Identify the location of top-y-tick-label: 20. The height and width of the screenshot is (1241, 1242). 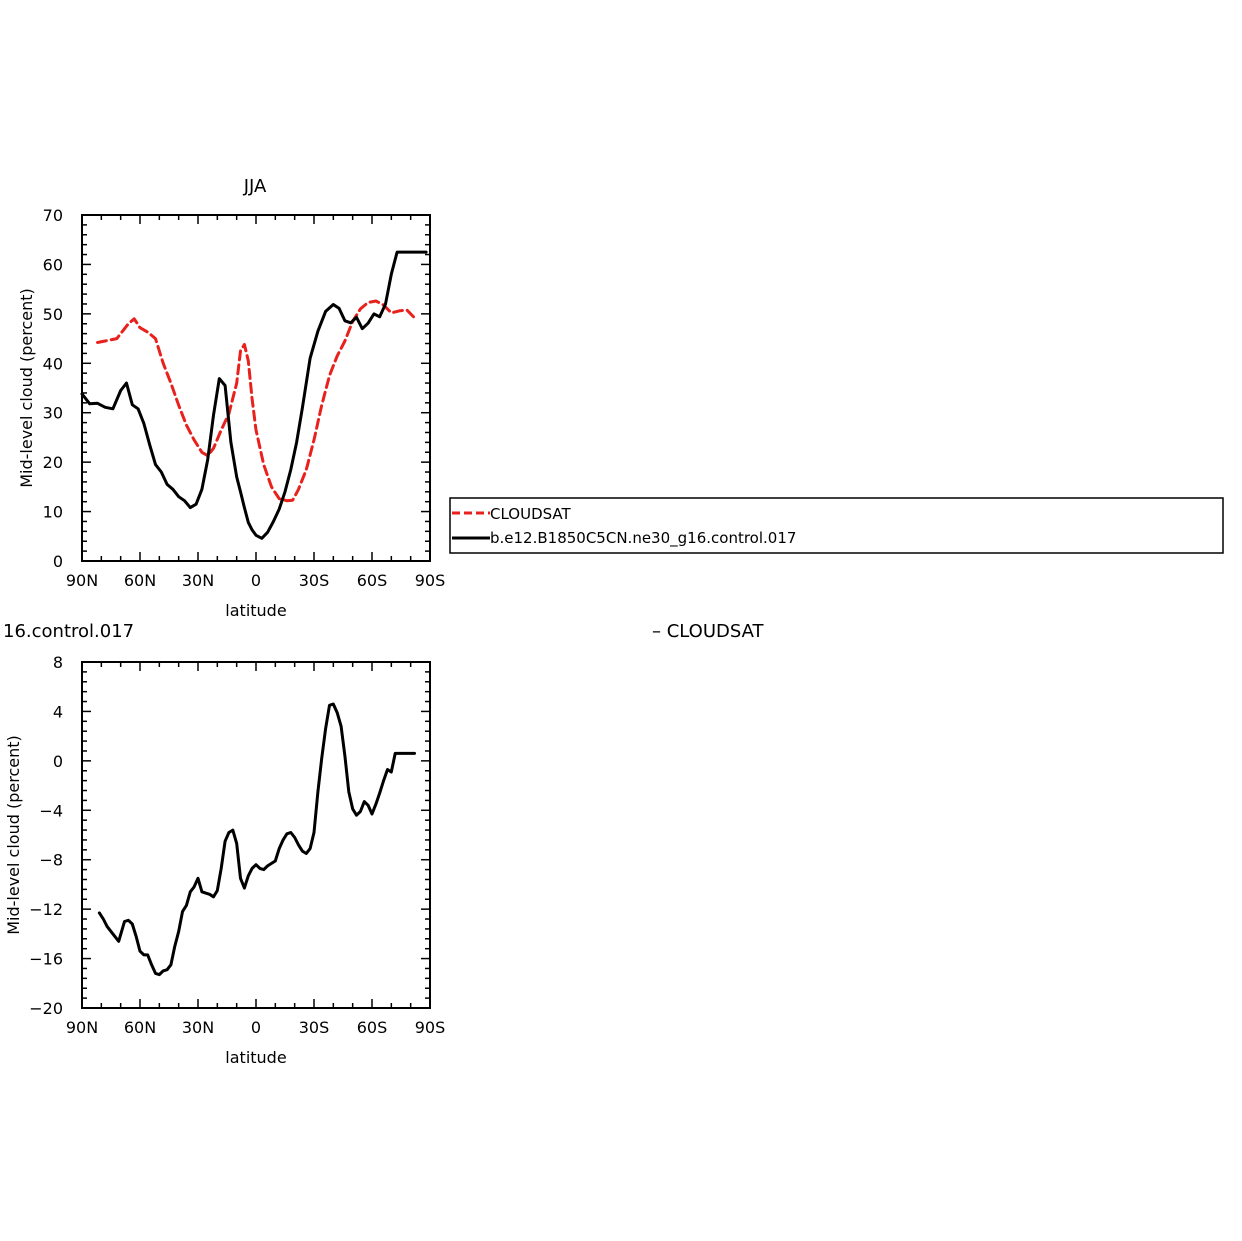
(53, 462).